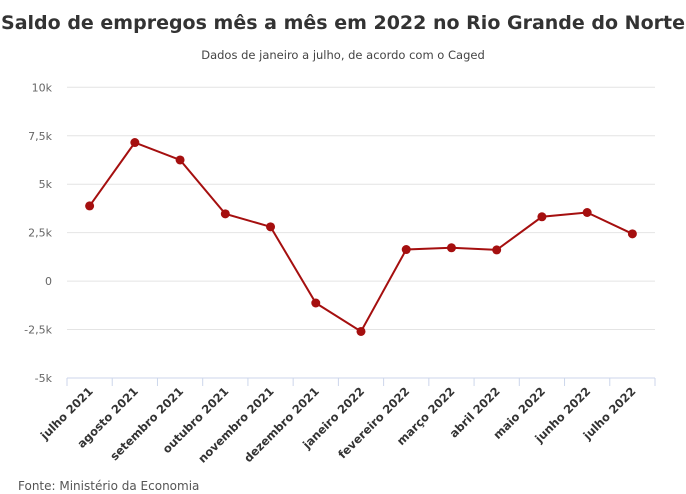 The width and height of the screenshot is (686, 494). I want to click on y-tick-label: 2,5k, so click(40, 233).